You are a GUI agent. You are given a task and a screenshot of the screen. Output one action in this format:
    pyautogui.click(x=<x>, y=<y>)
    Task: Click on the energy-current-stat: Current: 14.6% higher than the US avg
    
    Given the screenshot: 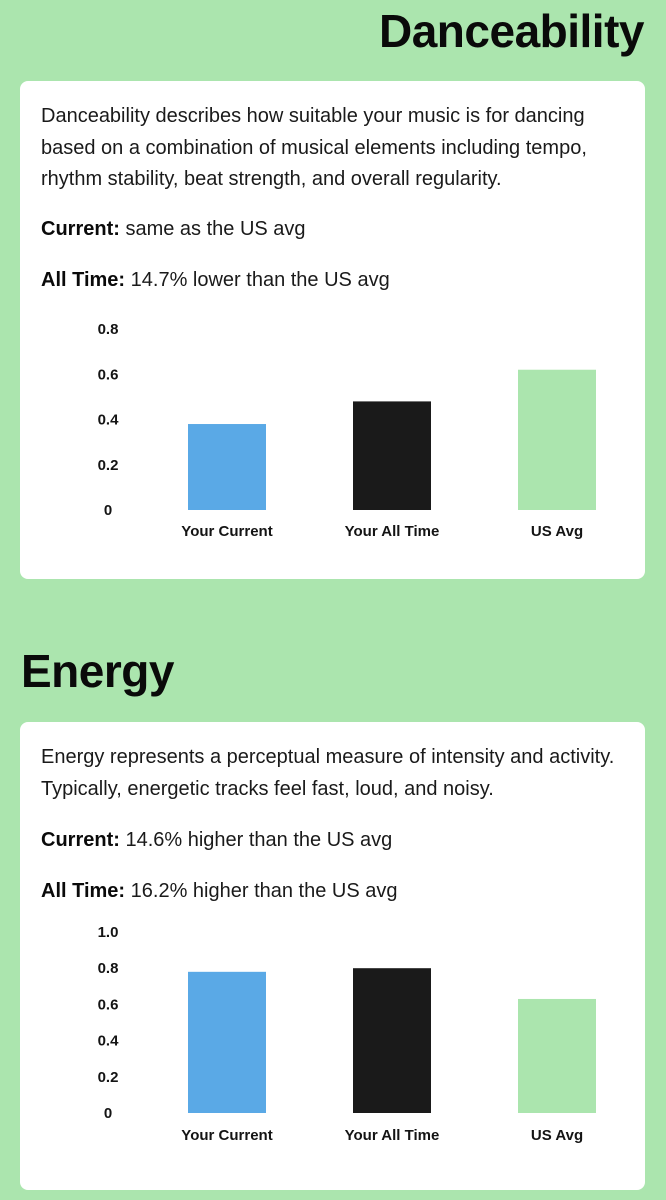 What is the action you would take?
    pyautogui.click(x=216, y=840)
    